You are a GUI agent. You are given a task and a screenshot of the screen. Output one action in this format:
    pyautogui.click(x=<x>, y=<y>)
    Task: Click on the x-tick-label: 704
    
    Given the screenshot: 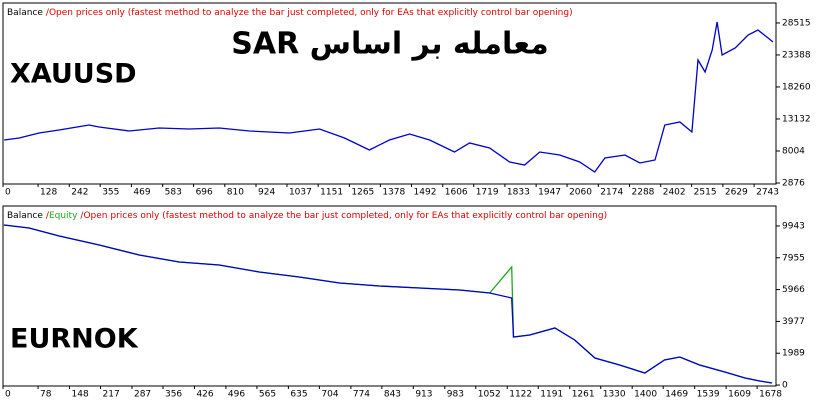 What is the action you would take?
    pyautogui.click(x=329, y=395)
    